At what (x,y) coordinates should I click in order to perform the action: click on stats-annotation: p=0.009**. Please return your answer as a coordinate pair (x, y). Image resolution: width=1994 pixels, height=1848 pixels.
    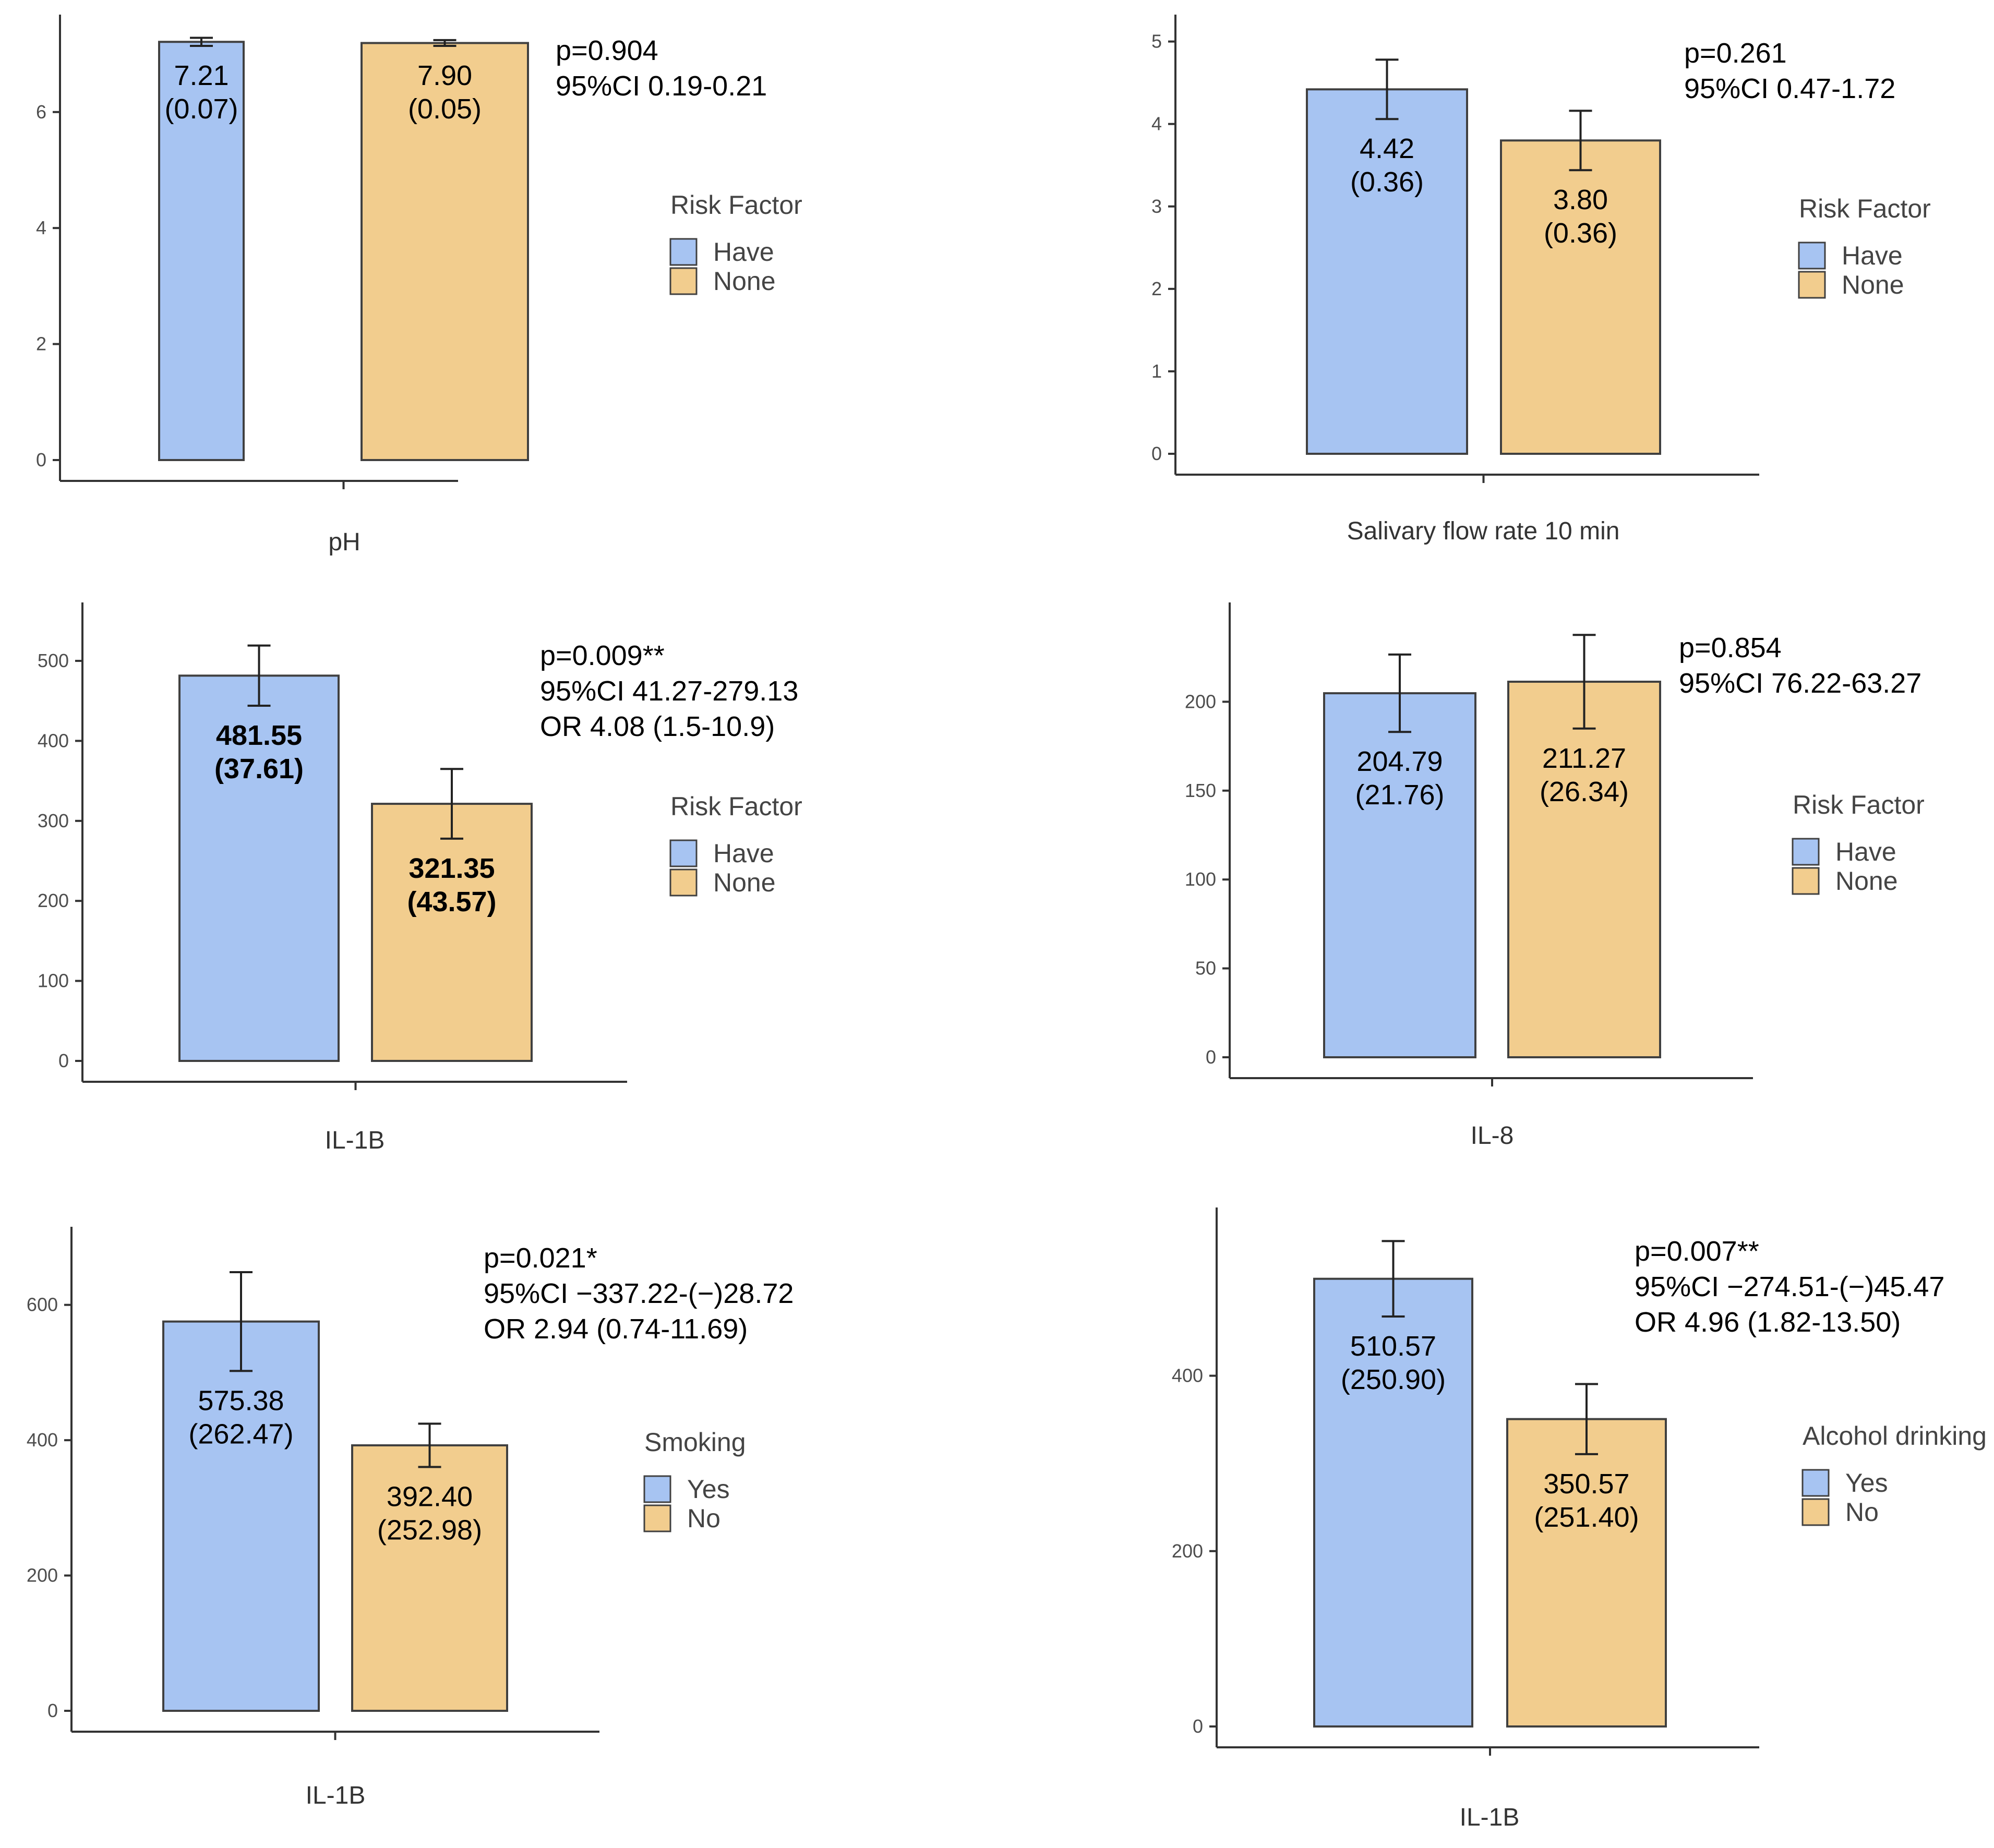
    Looking at the image, I should click on (603, 656).